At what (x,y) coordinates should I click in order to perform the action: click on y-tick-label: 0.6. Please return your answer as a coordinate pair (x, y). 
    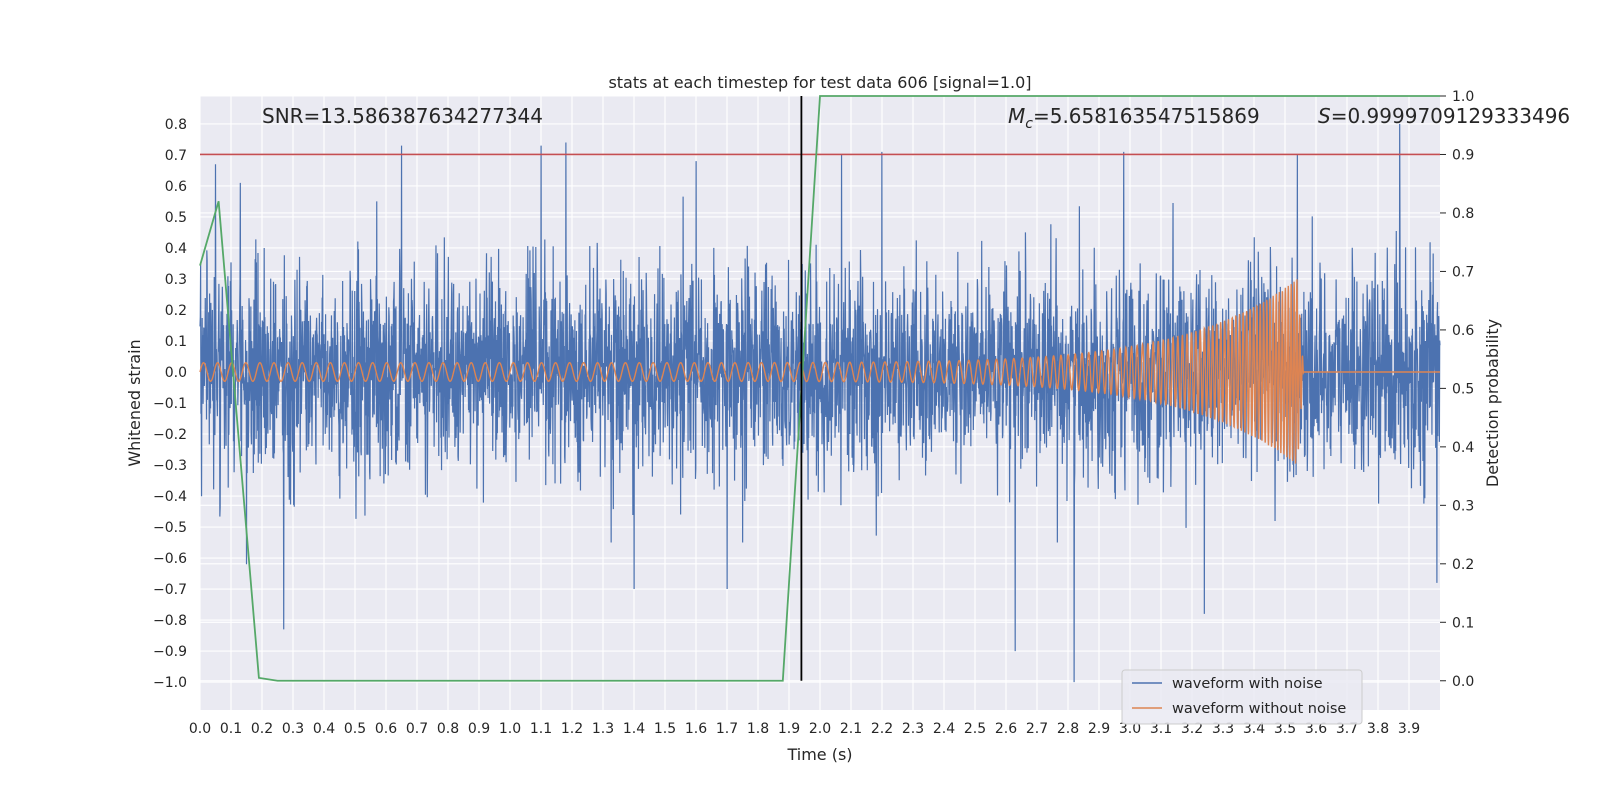
    Looking at the image, I should click on (176, 187).